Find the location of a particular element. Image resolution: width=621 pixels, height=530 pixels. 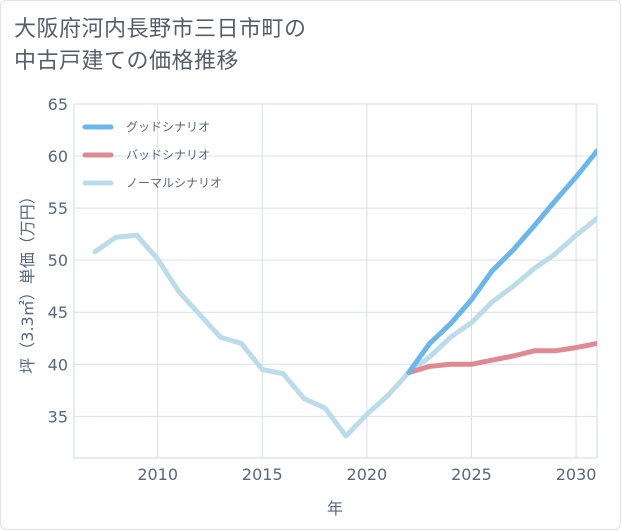

legend-item-normal: ノーマルシナリオ is located at coordinates (152, 183).